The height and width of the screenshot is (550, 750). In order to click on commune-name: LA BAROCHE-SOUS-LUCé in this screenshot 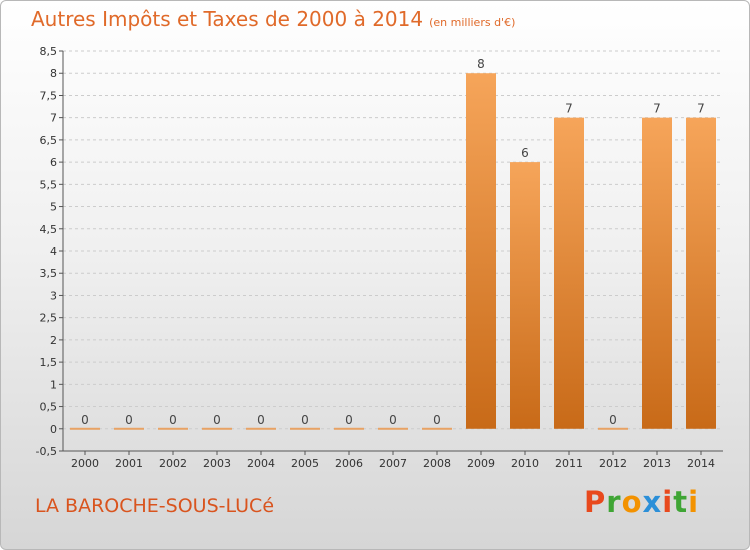, I will do `click(155, 506)`.